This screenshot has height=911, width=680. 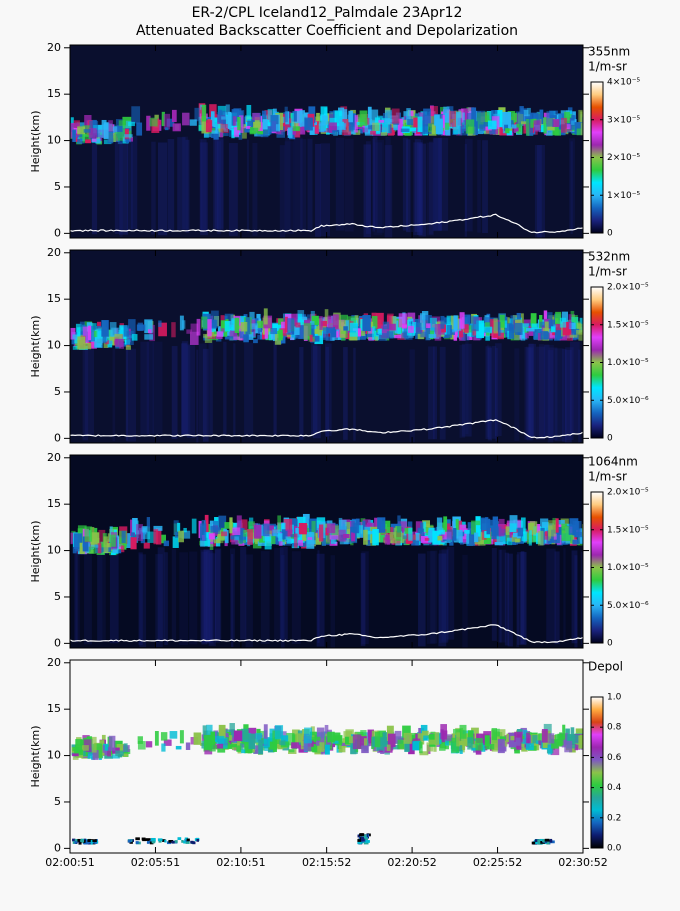 I want to click on colorbar-tick-label: 4×10⁻⁵, so click(x=623, y=83).